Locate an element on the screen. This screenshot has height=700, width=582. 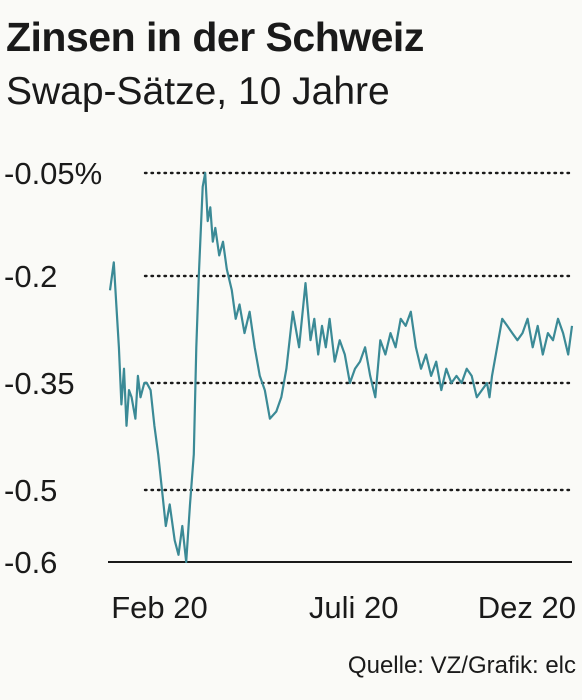
y-tick-label: -0.2 is located at coordinates (30, 276).